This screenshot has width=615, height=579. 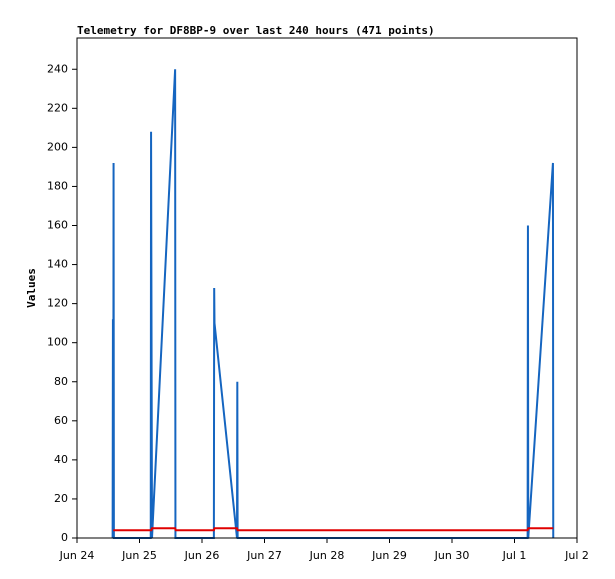 I want to click on y-tick-label: 160, so click(x=57, y=225).